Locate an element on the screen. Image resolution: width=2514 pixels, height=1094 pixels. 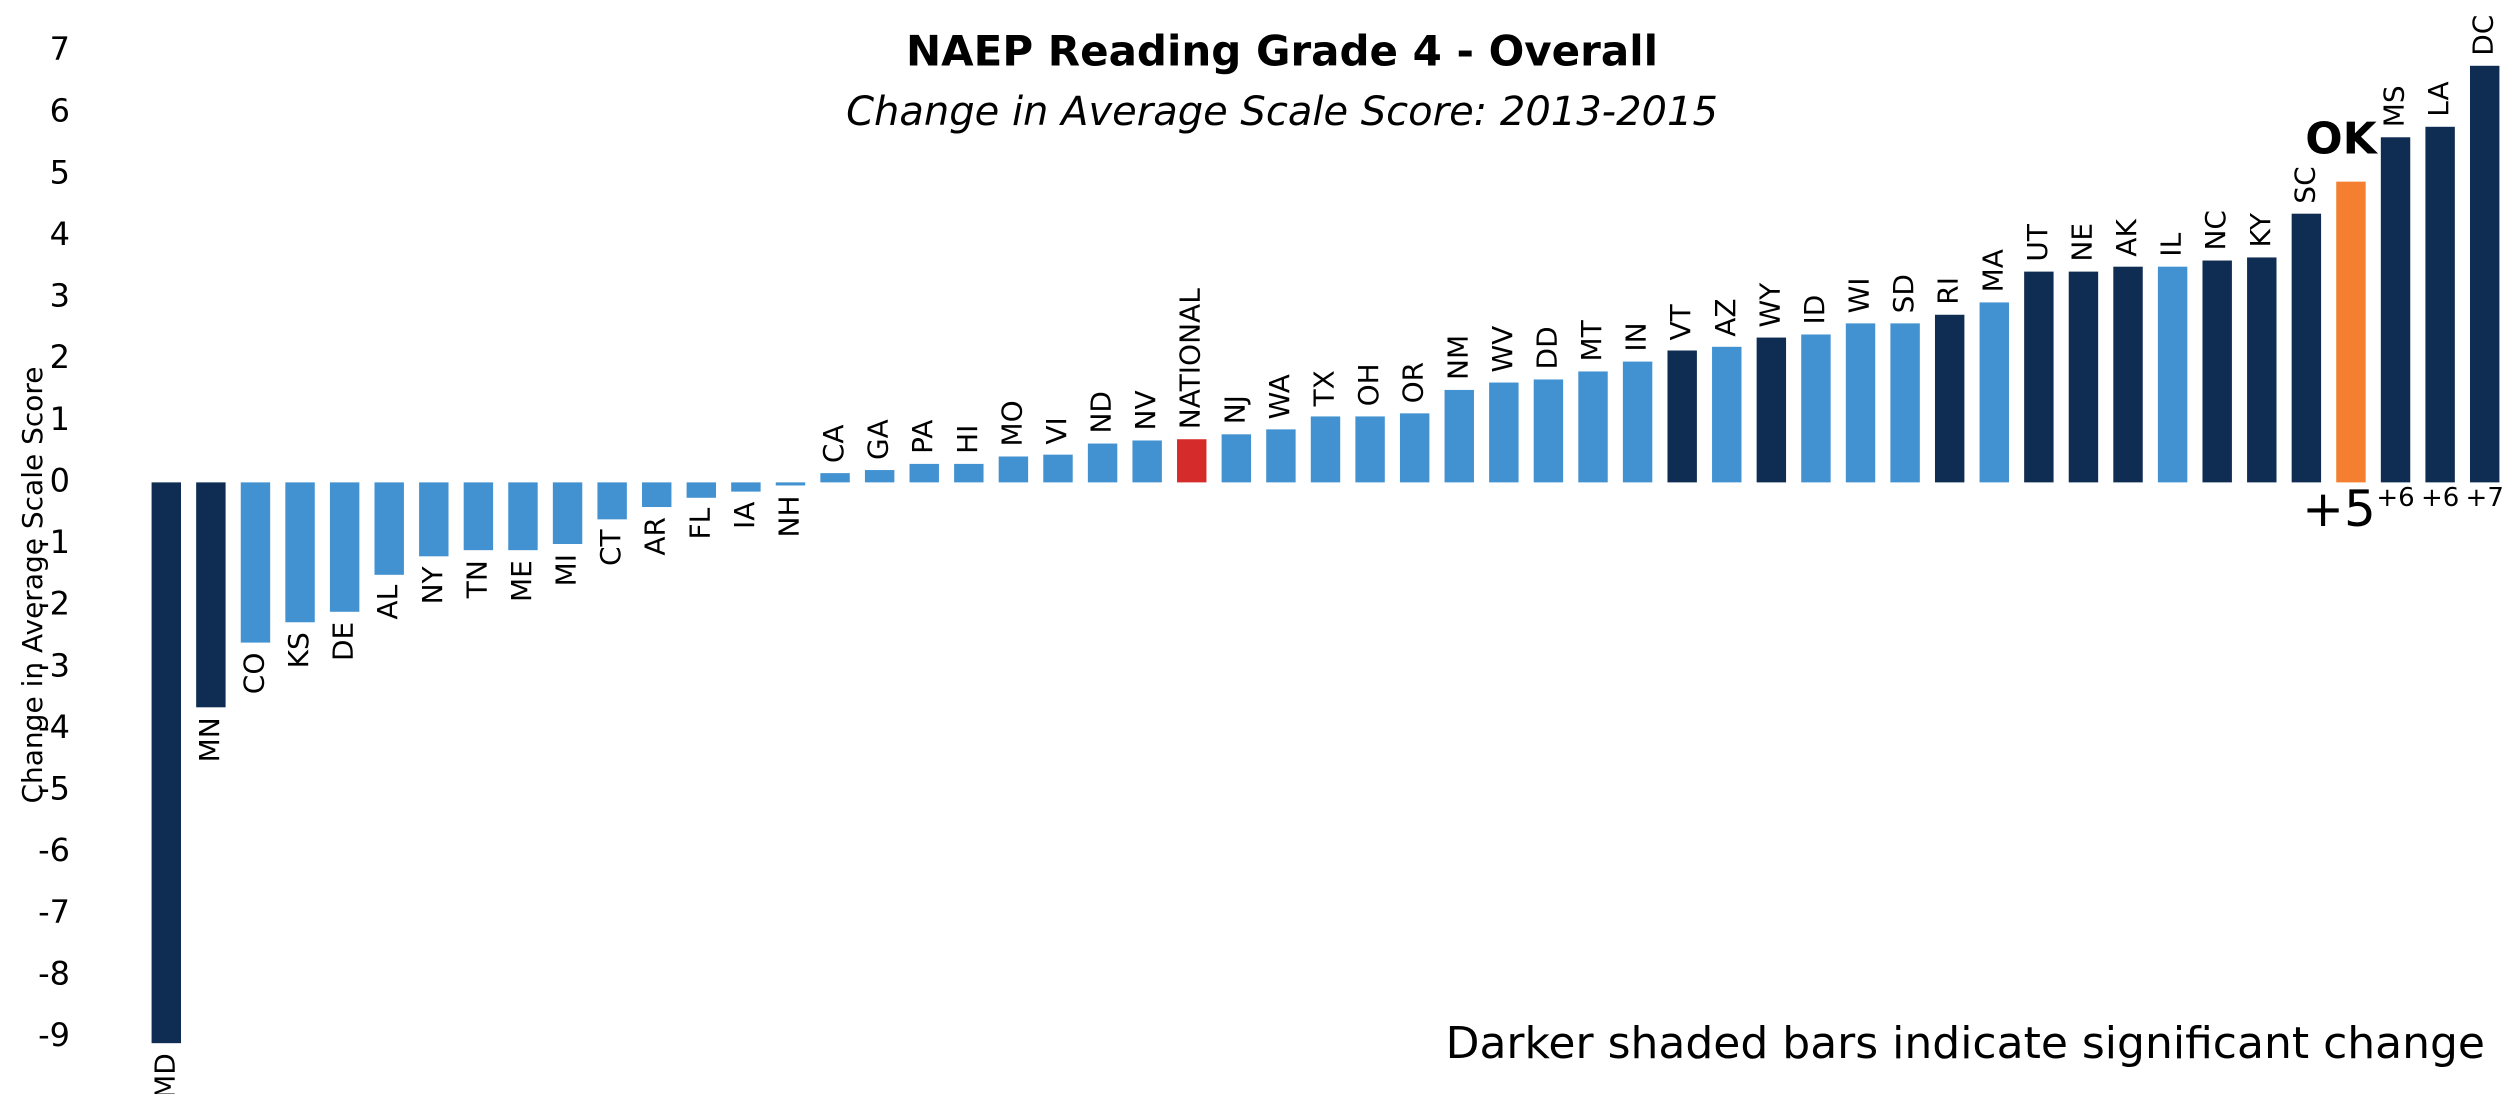
x-tick-label: NJ is located at coordinates (1234, 409).